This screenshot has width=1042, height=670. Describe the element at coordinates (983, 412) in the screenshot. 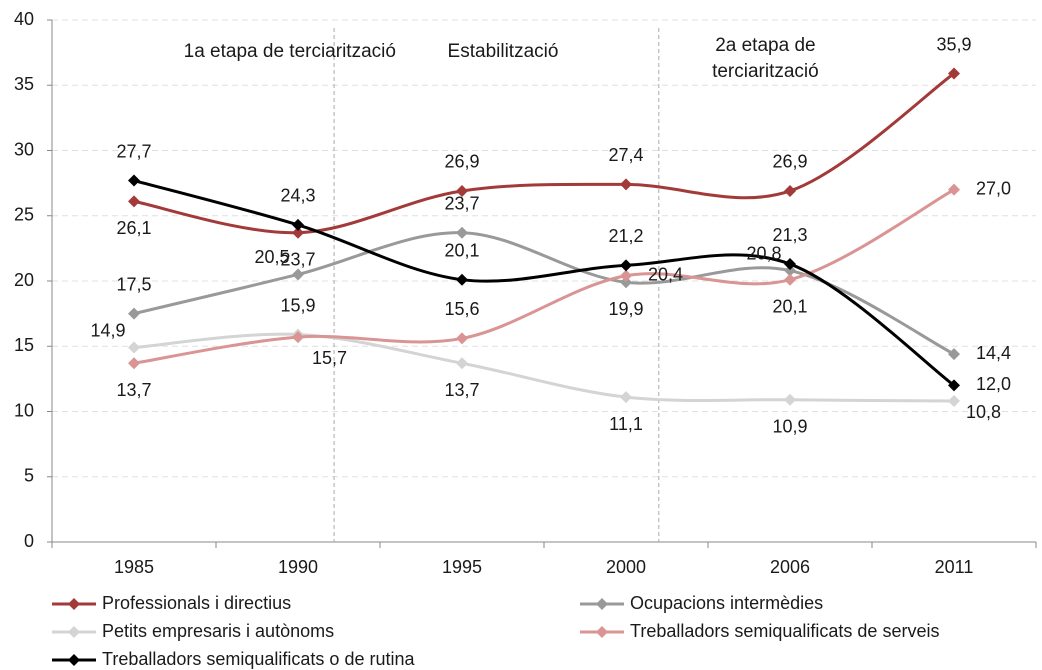

I see `data-label: 10,8` at that location.